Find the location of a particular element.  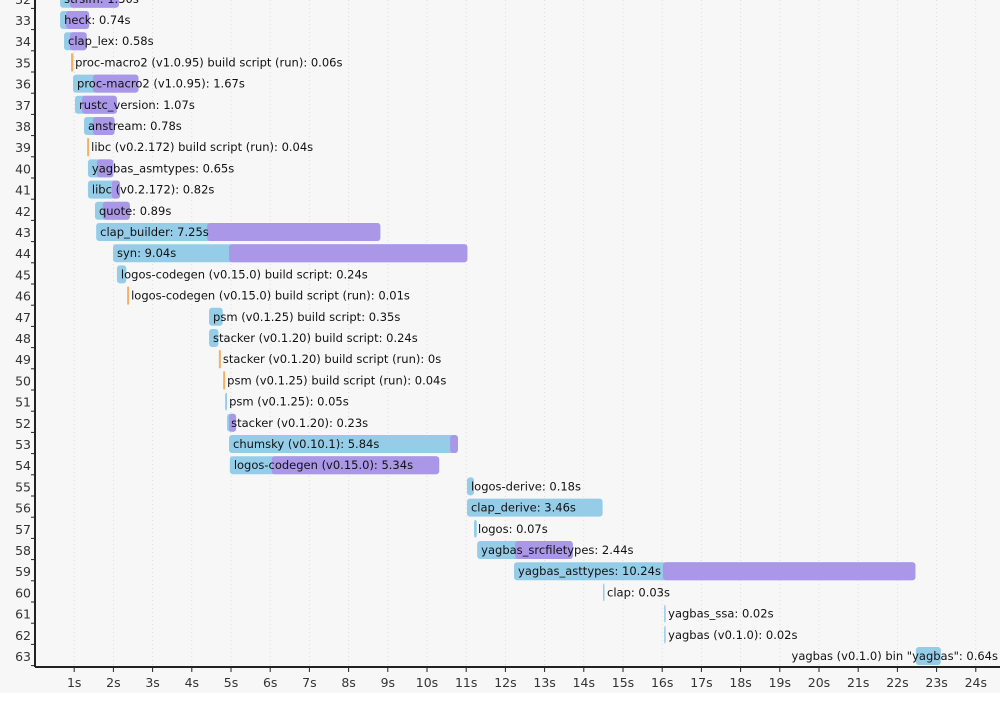

x-tick-label: 23s is located at coordinates (936, 682).